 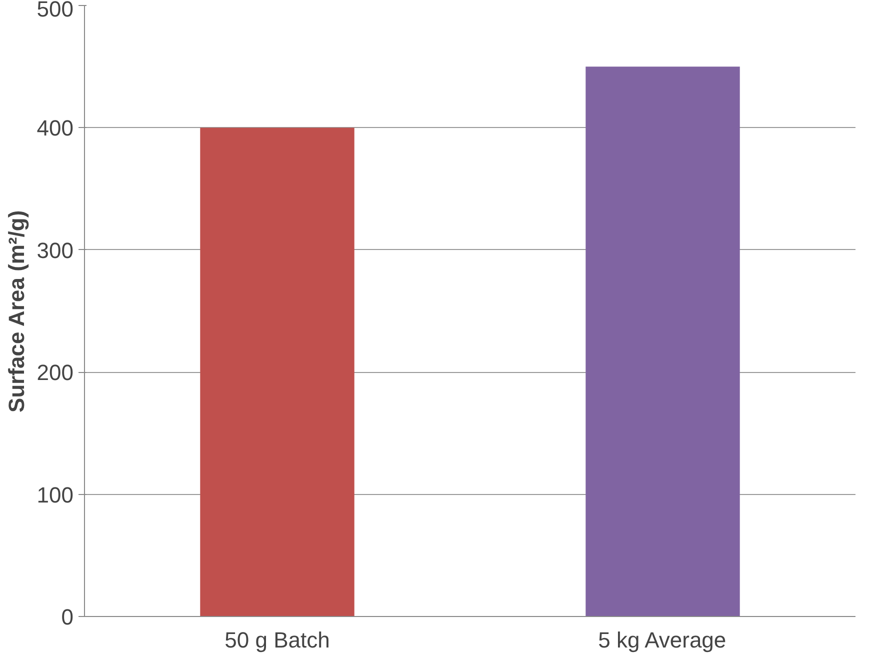 What do you see at coordinates (55, 128) in the screenshot?
I see `y-tick-label: 400` at bounding box center [55, 128].